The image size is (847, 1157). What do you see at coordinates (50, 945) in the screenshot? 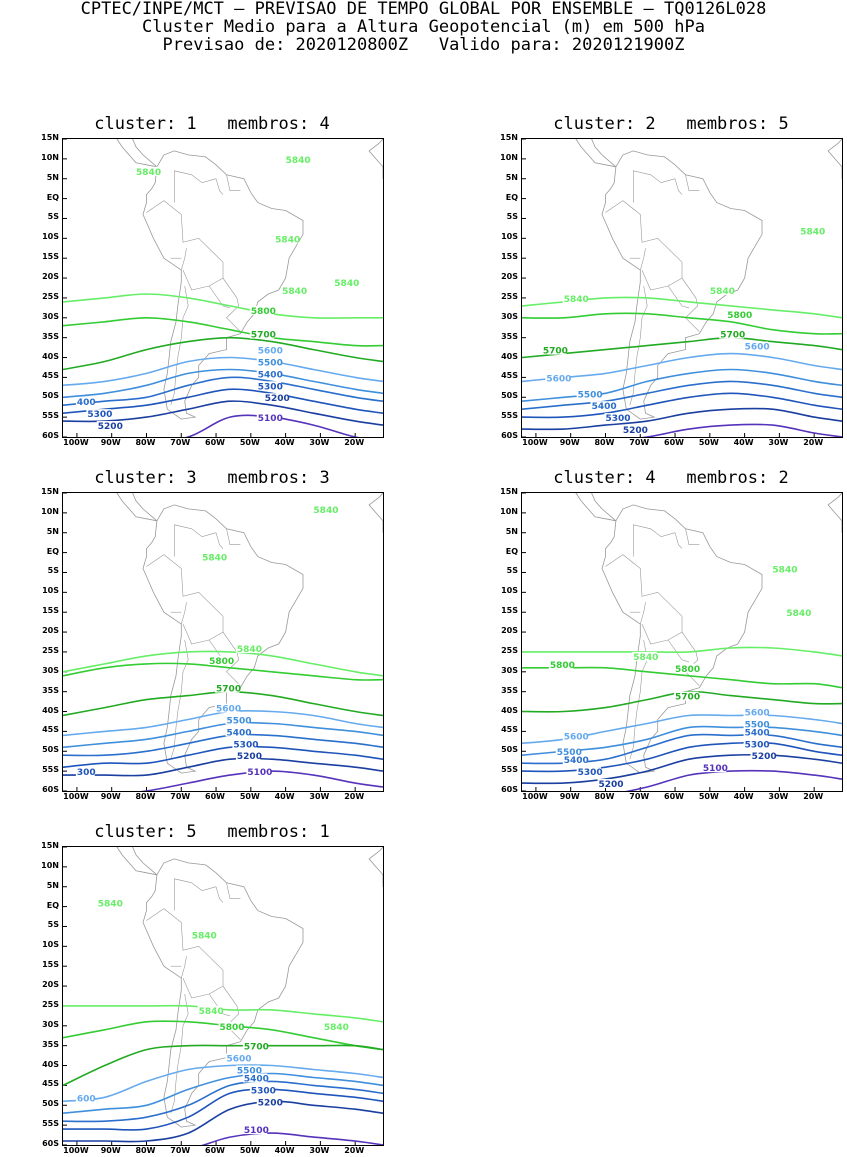
I see `lat-tick-label: 10S` at bounding box center [50, 945].